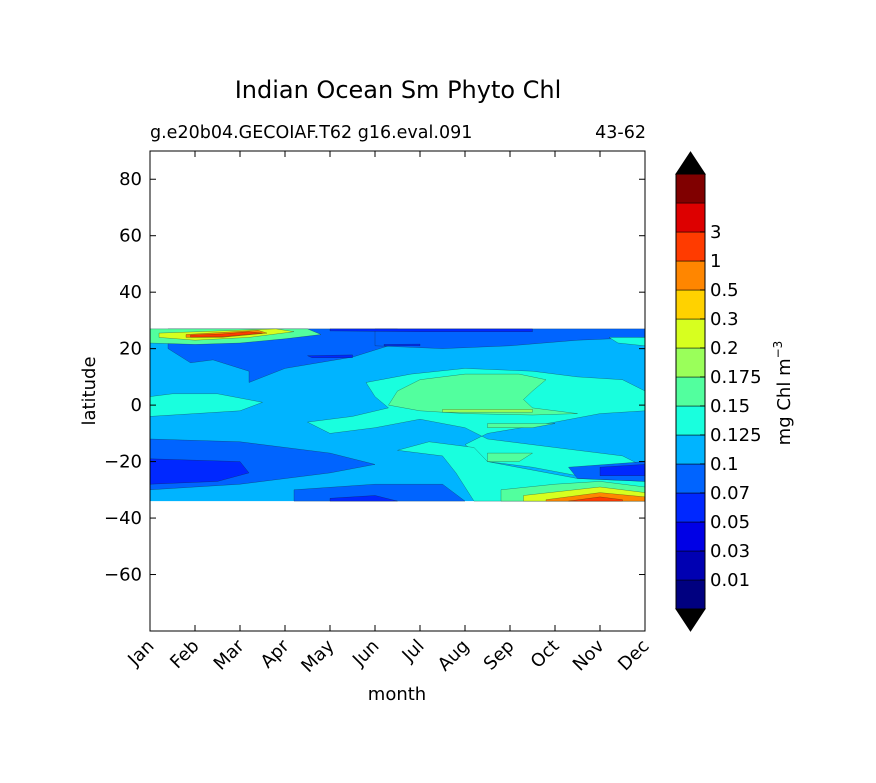 The image size is (876, 783). Describe the element at coordinates (311, 133) in the screenshot. I see `chart-subtitle-left: g.e20b04.GECOIAF.T62 g16.eval.091` at that location.